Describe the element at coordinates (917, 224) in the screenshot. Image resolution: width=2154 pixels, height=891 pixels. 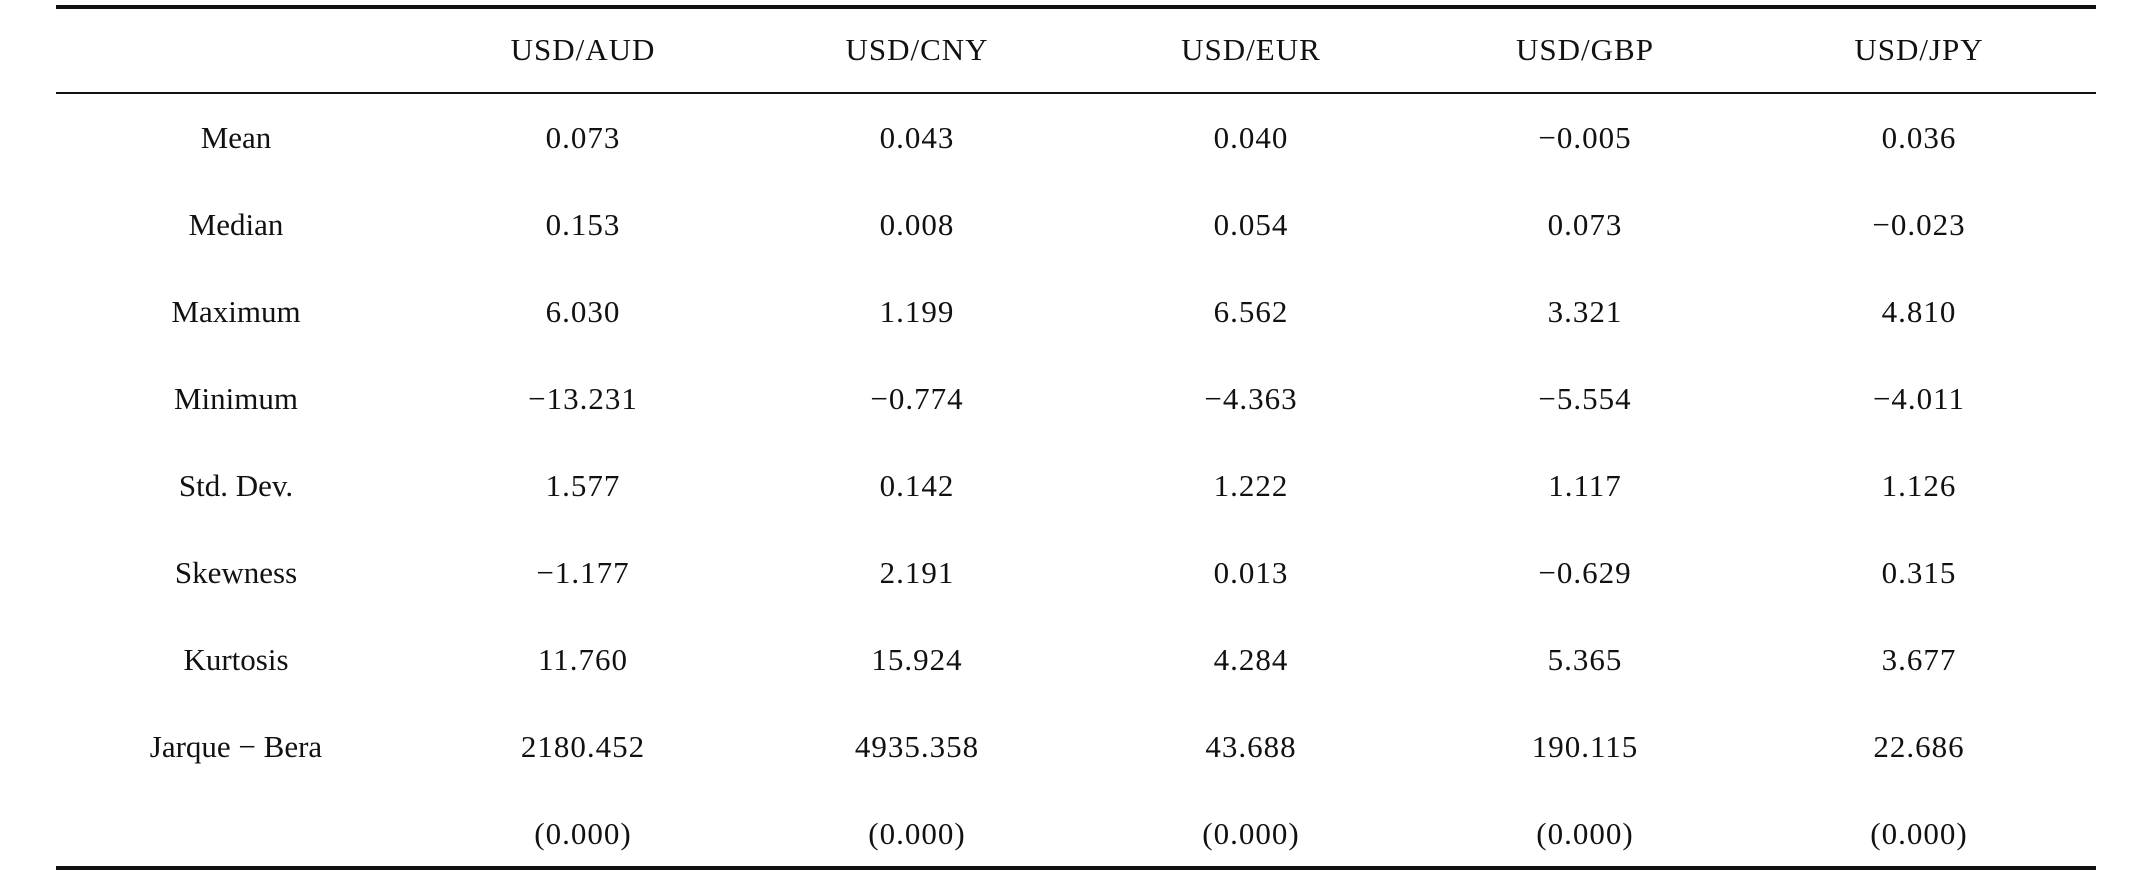
I see `value-cell: 0.008` at that location.